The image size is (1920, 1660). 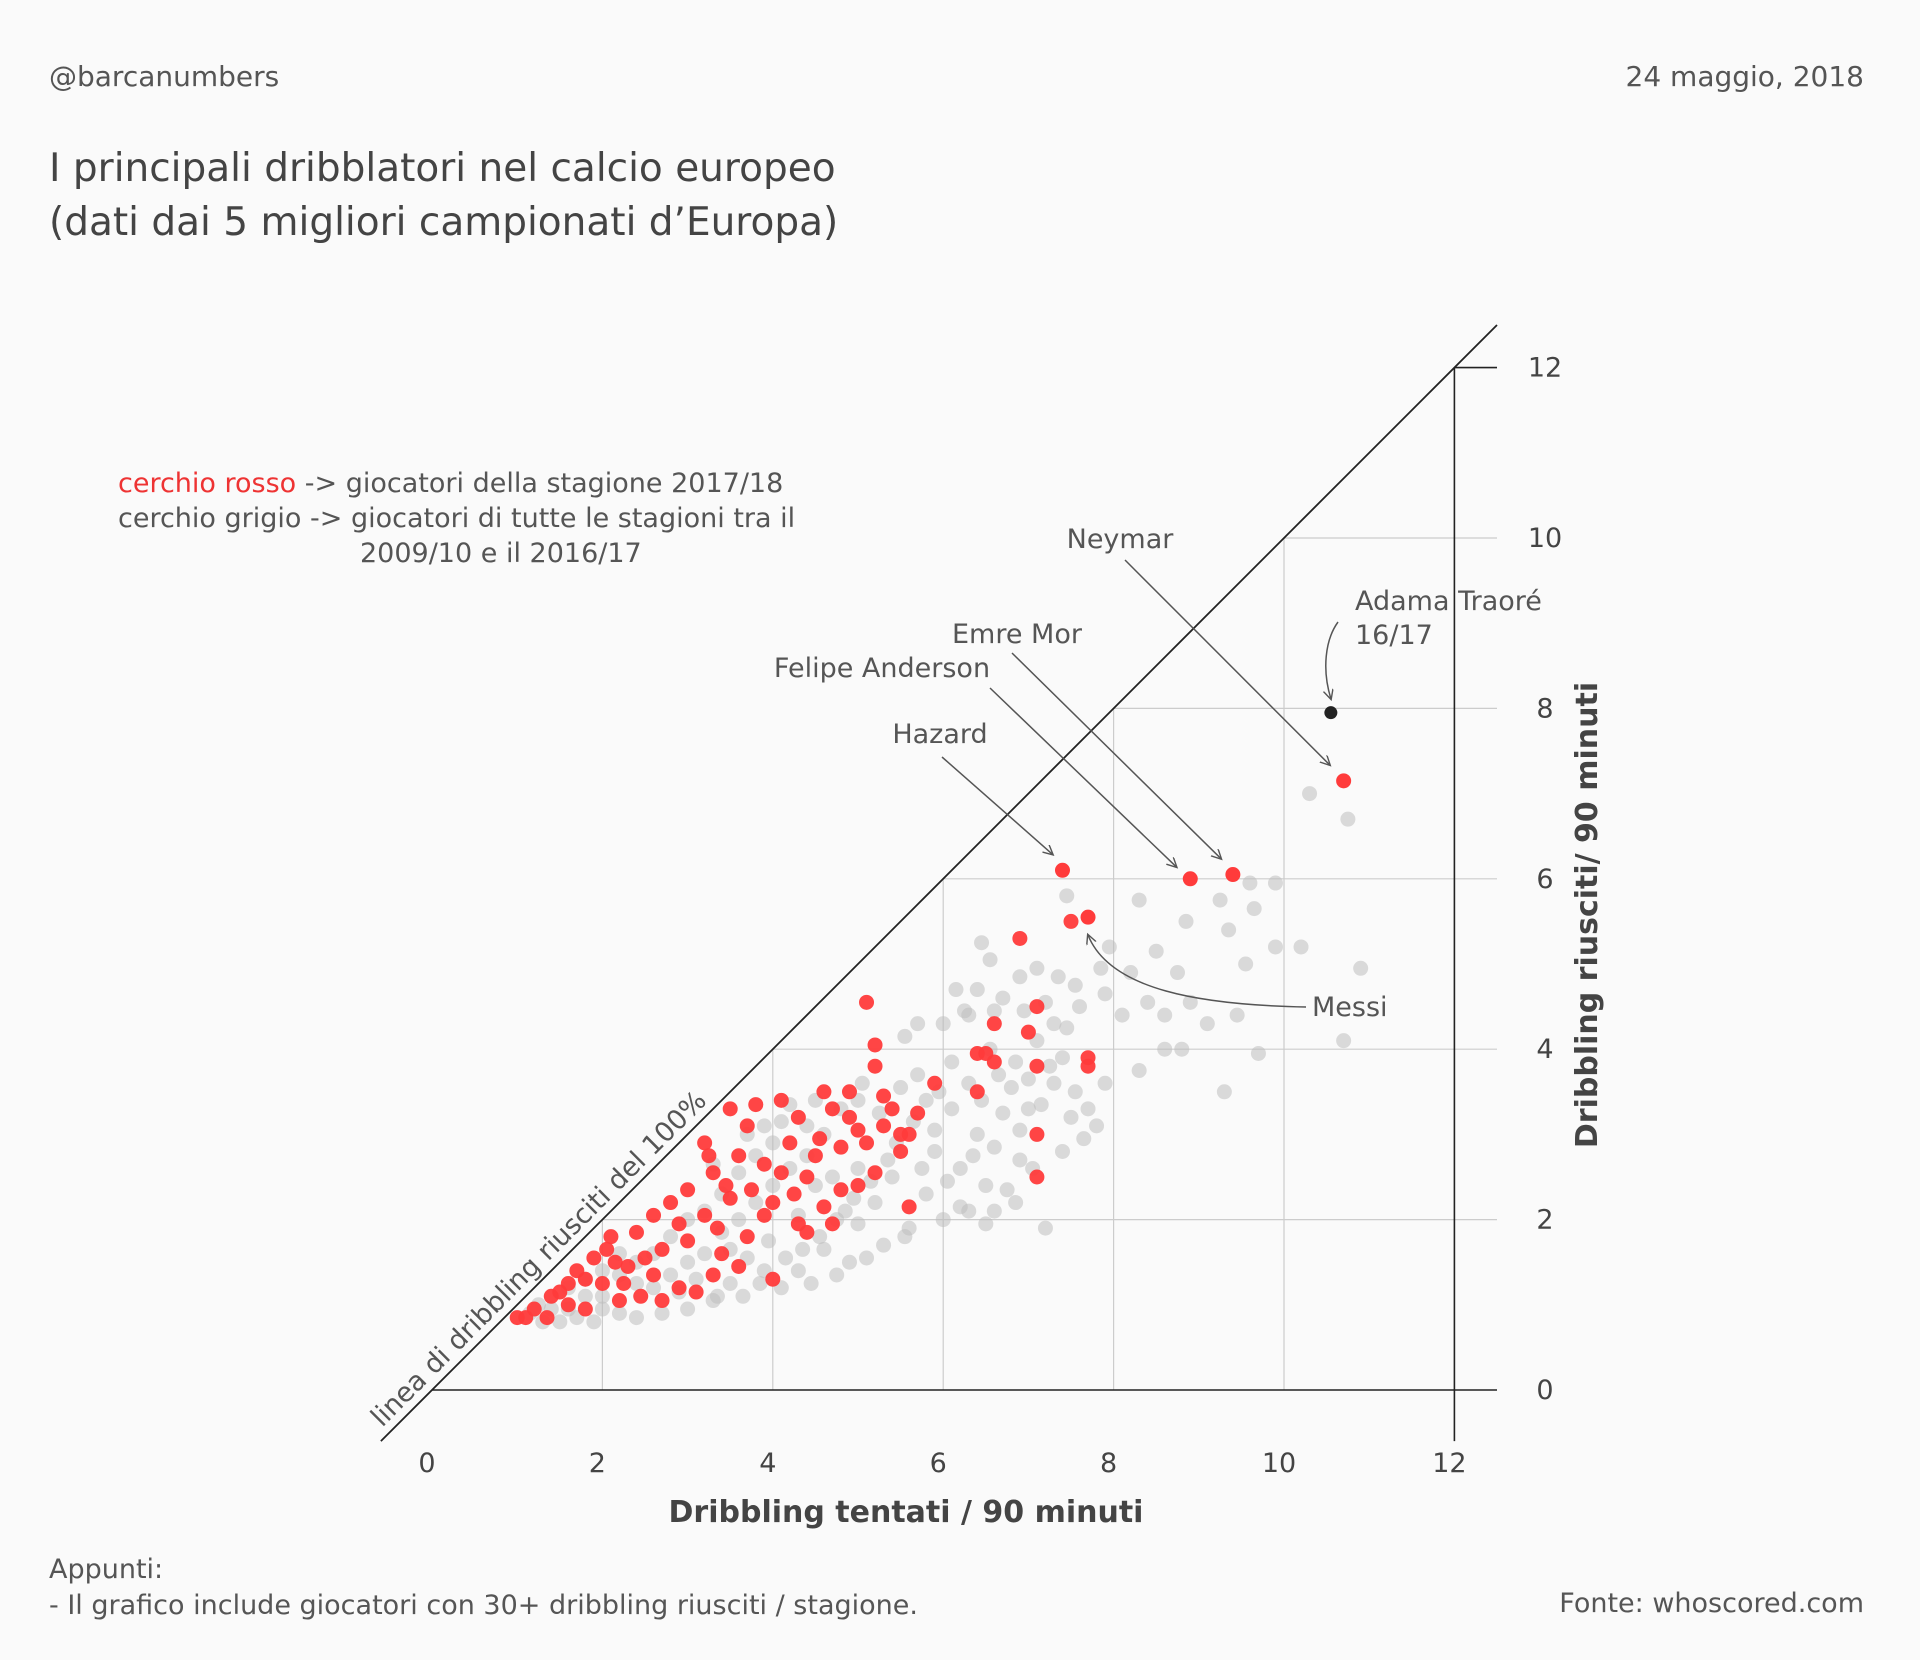 What do you see at coordinates (539, 1259) in the screenshot?
I see `diagonal-label: linea di dribbling riusciti del 100%` at bounding box center [539, 1259].